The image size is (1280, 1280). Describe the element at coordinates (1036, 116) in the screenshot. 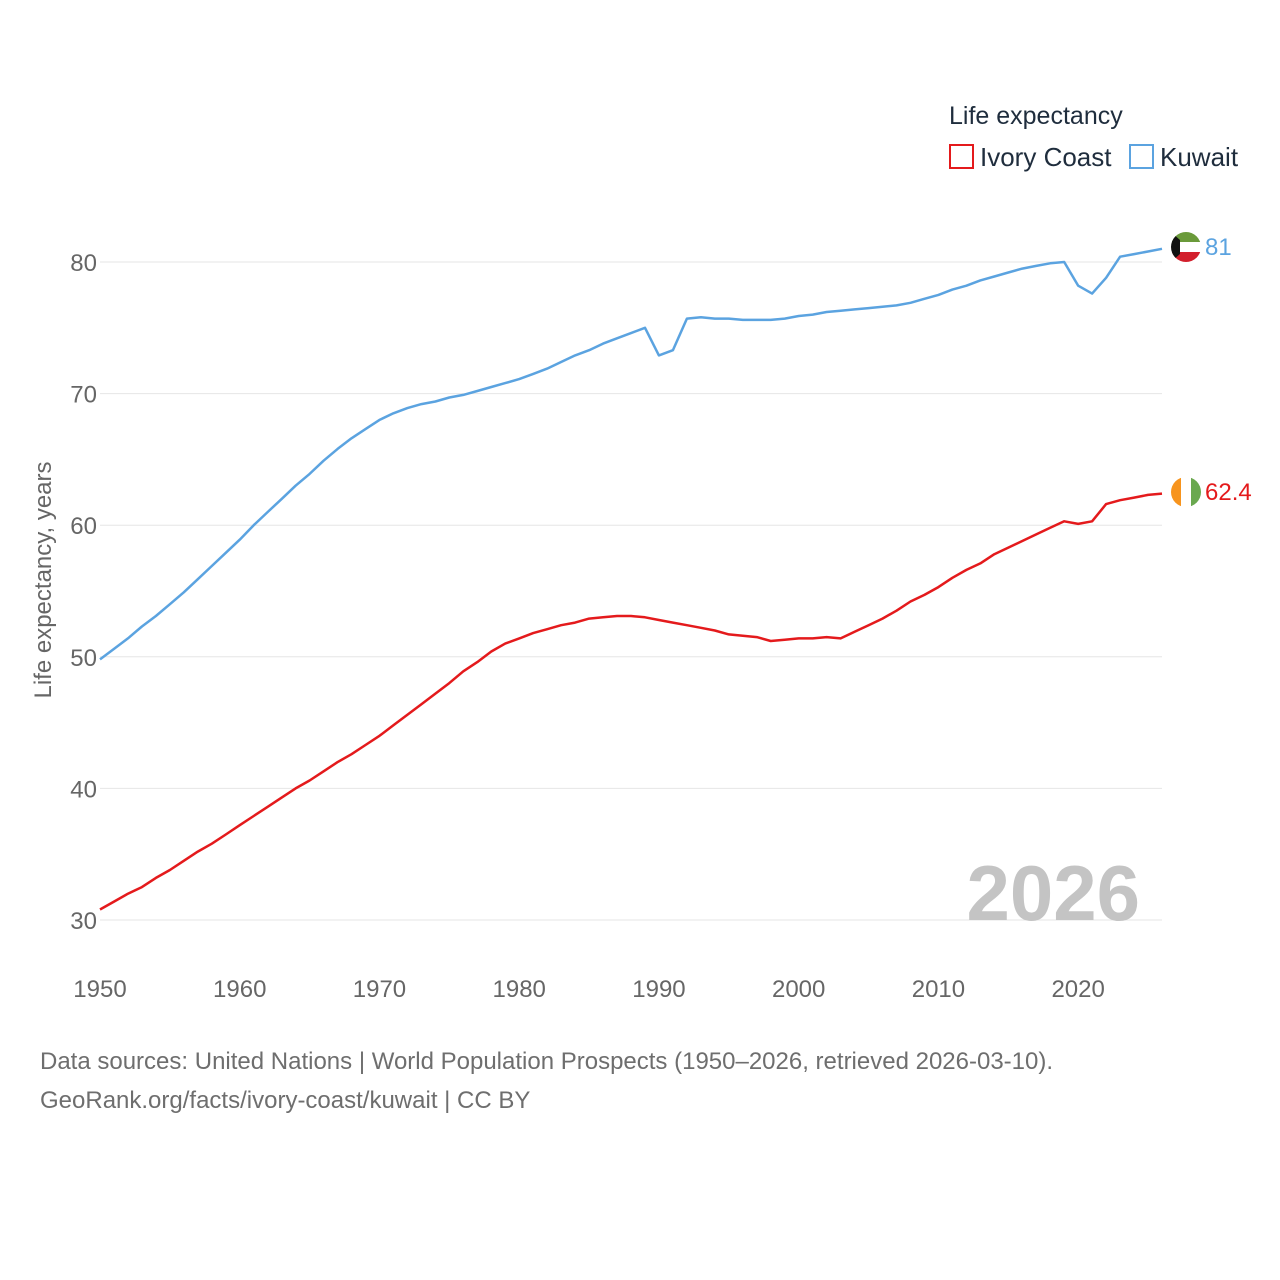

I see `legend-title: Life expectancy` at that location.